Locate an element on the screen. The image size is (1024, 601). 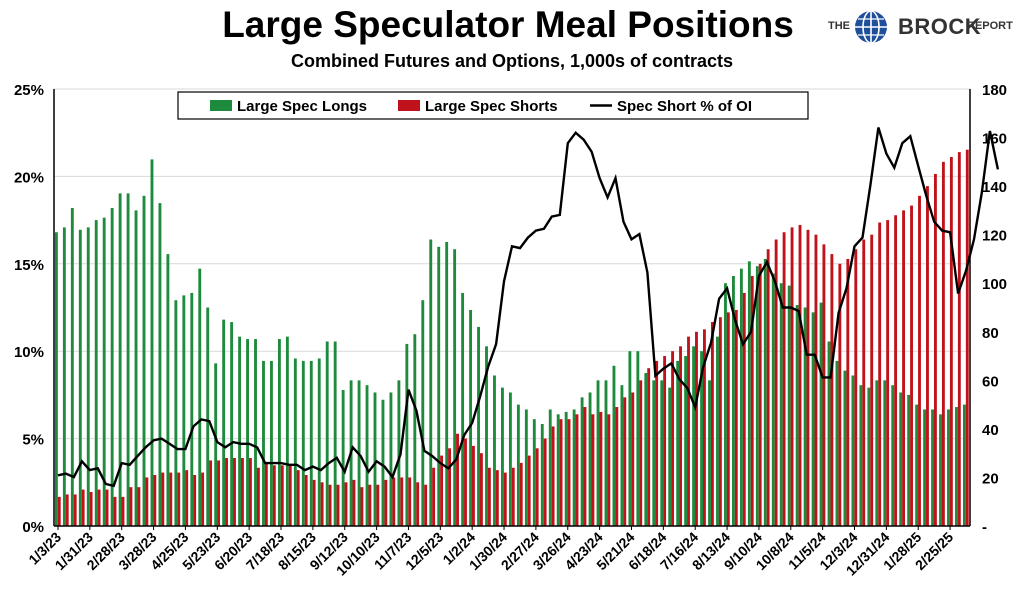
y-right-tick-label: 20 is located at coordinates (990, 478).